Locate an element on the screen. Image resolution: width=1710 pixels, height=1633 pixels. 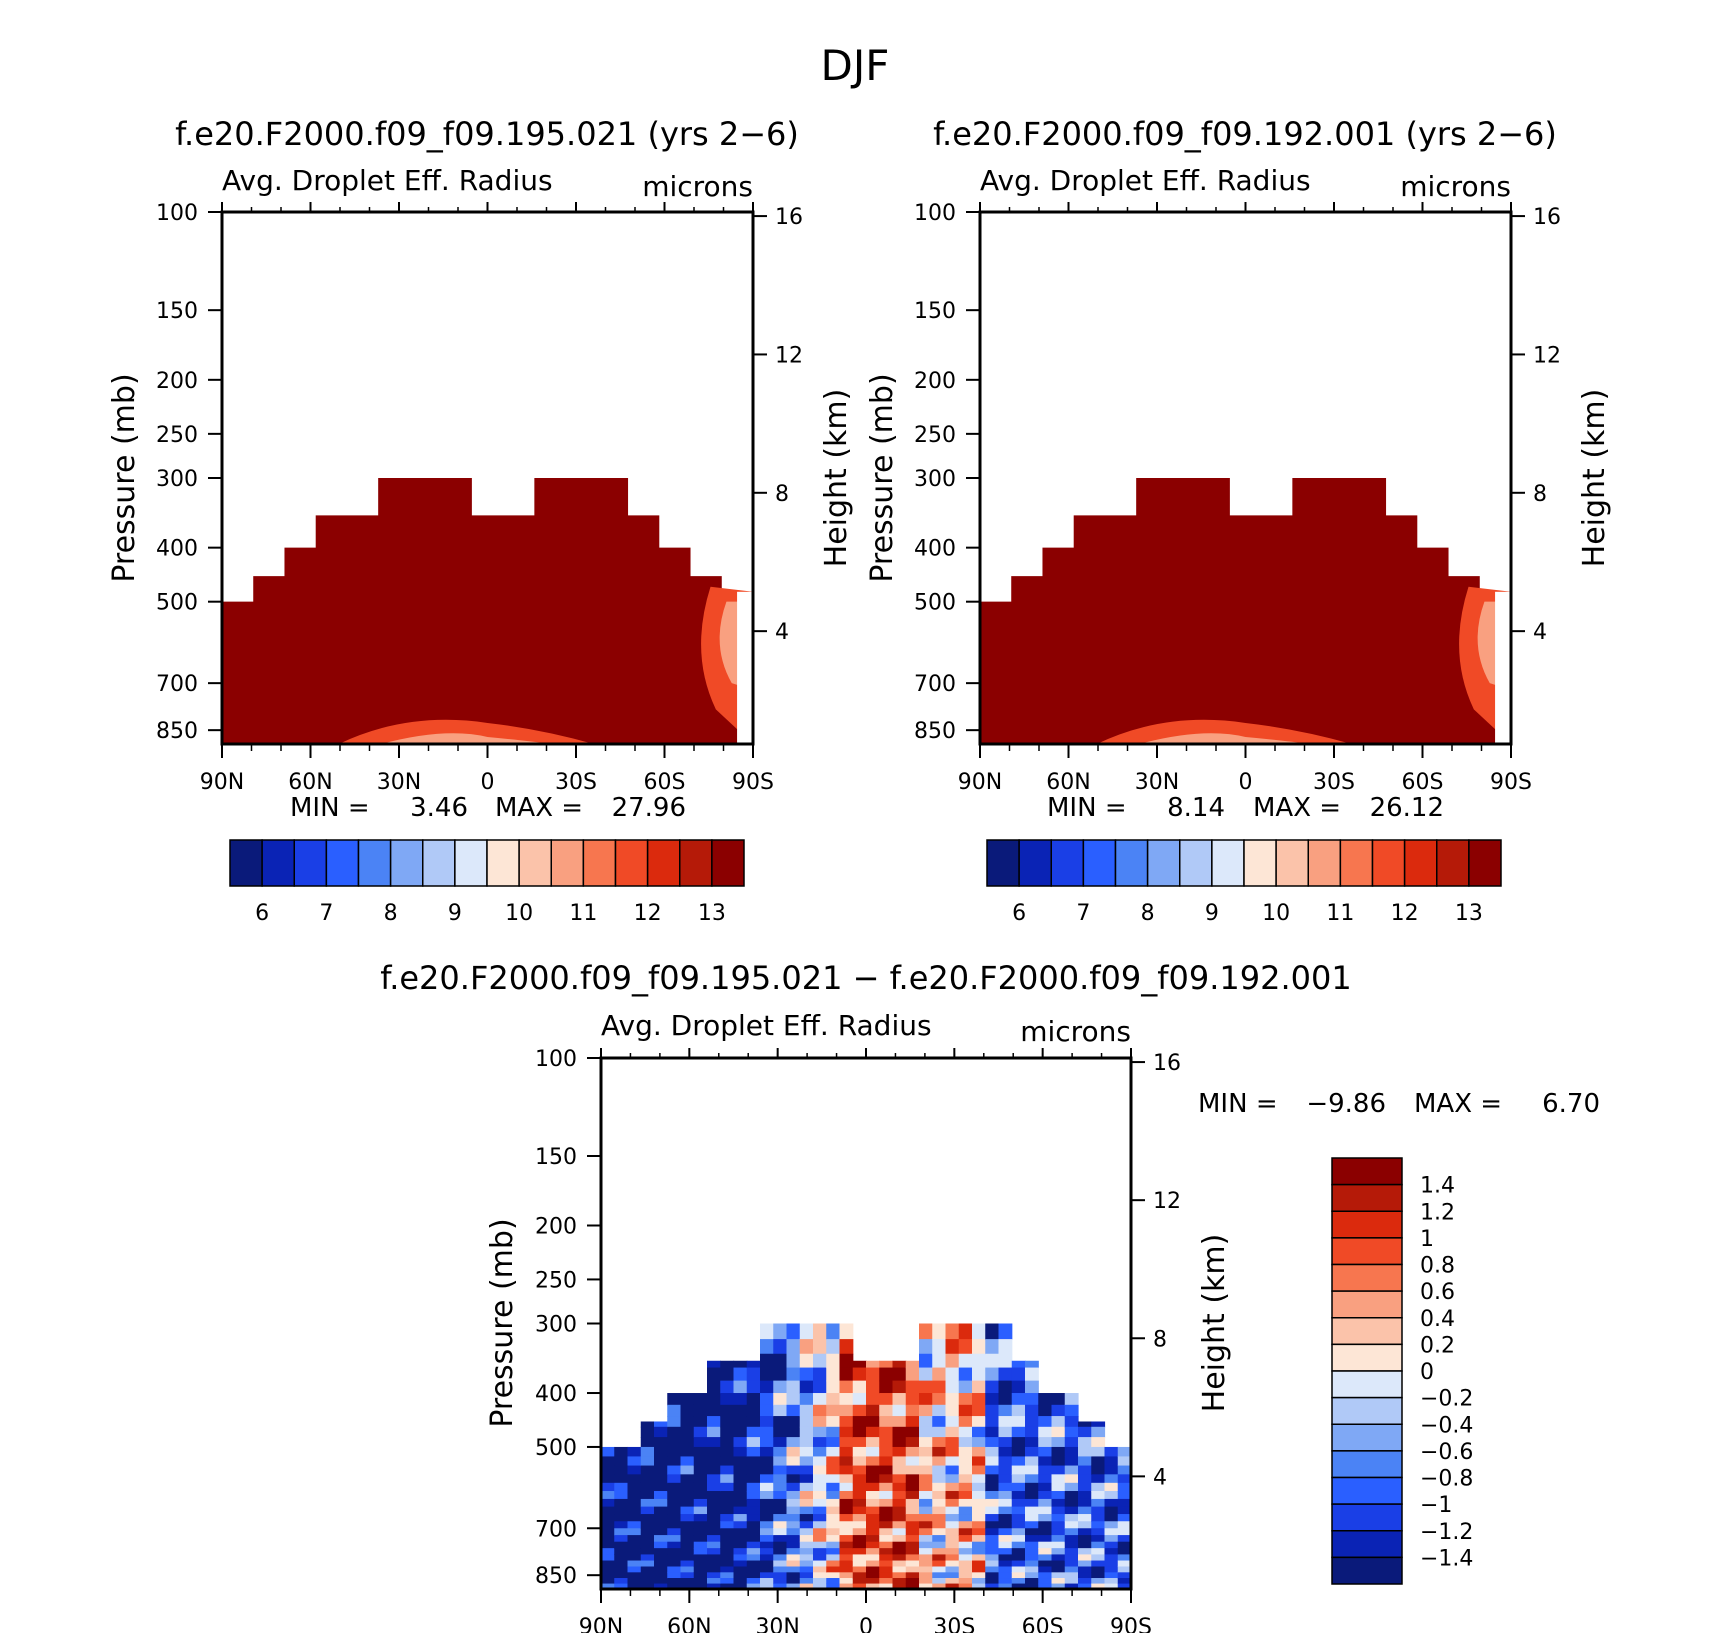
x-tick-label: 60S is located at coordinates (665, 782).